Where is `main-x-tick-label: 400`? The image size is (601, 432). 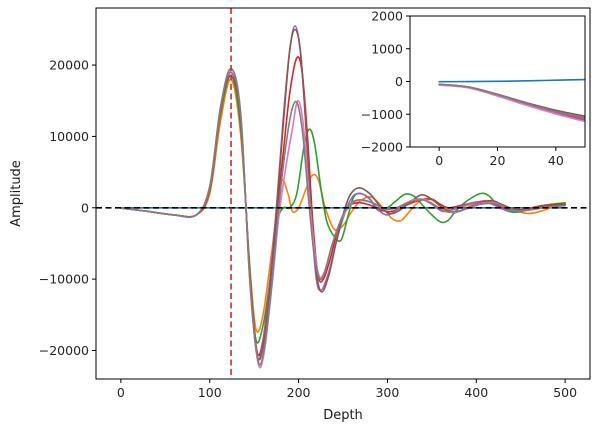 main-x-tick-label: 400 is located at coordinates (476, 392).